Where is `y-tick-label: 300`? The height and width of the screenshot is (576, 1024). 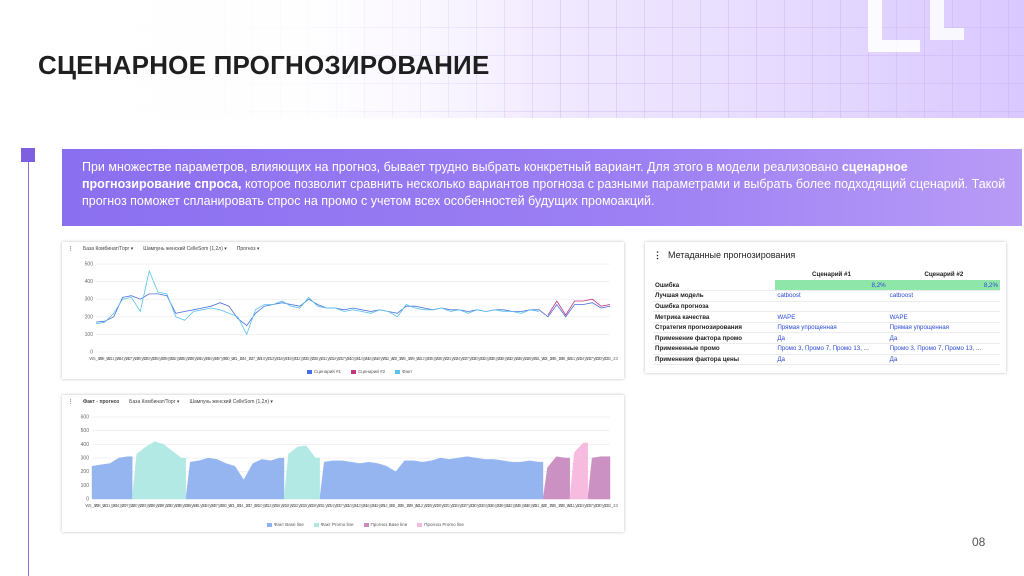
y-tick-label: 300 is located at coordinates (85, 459).